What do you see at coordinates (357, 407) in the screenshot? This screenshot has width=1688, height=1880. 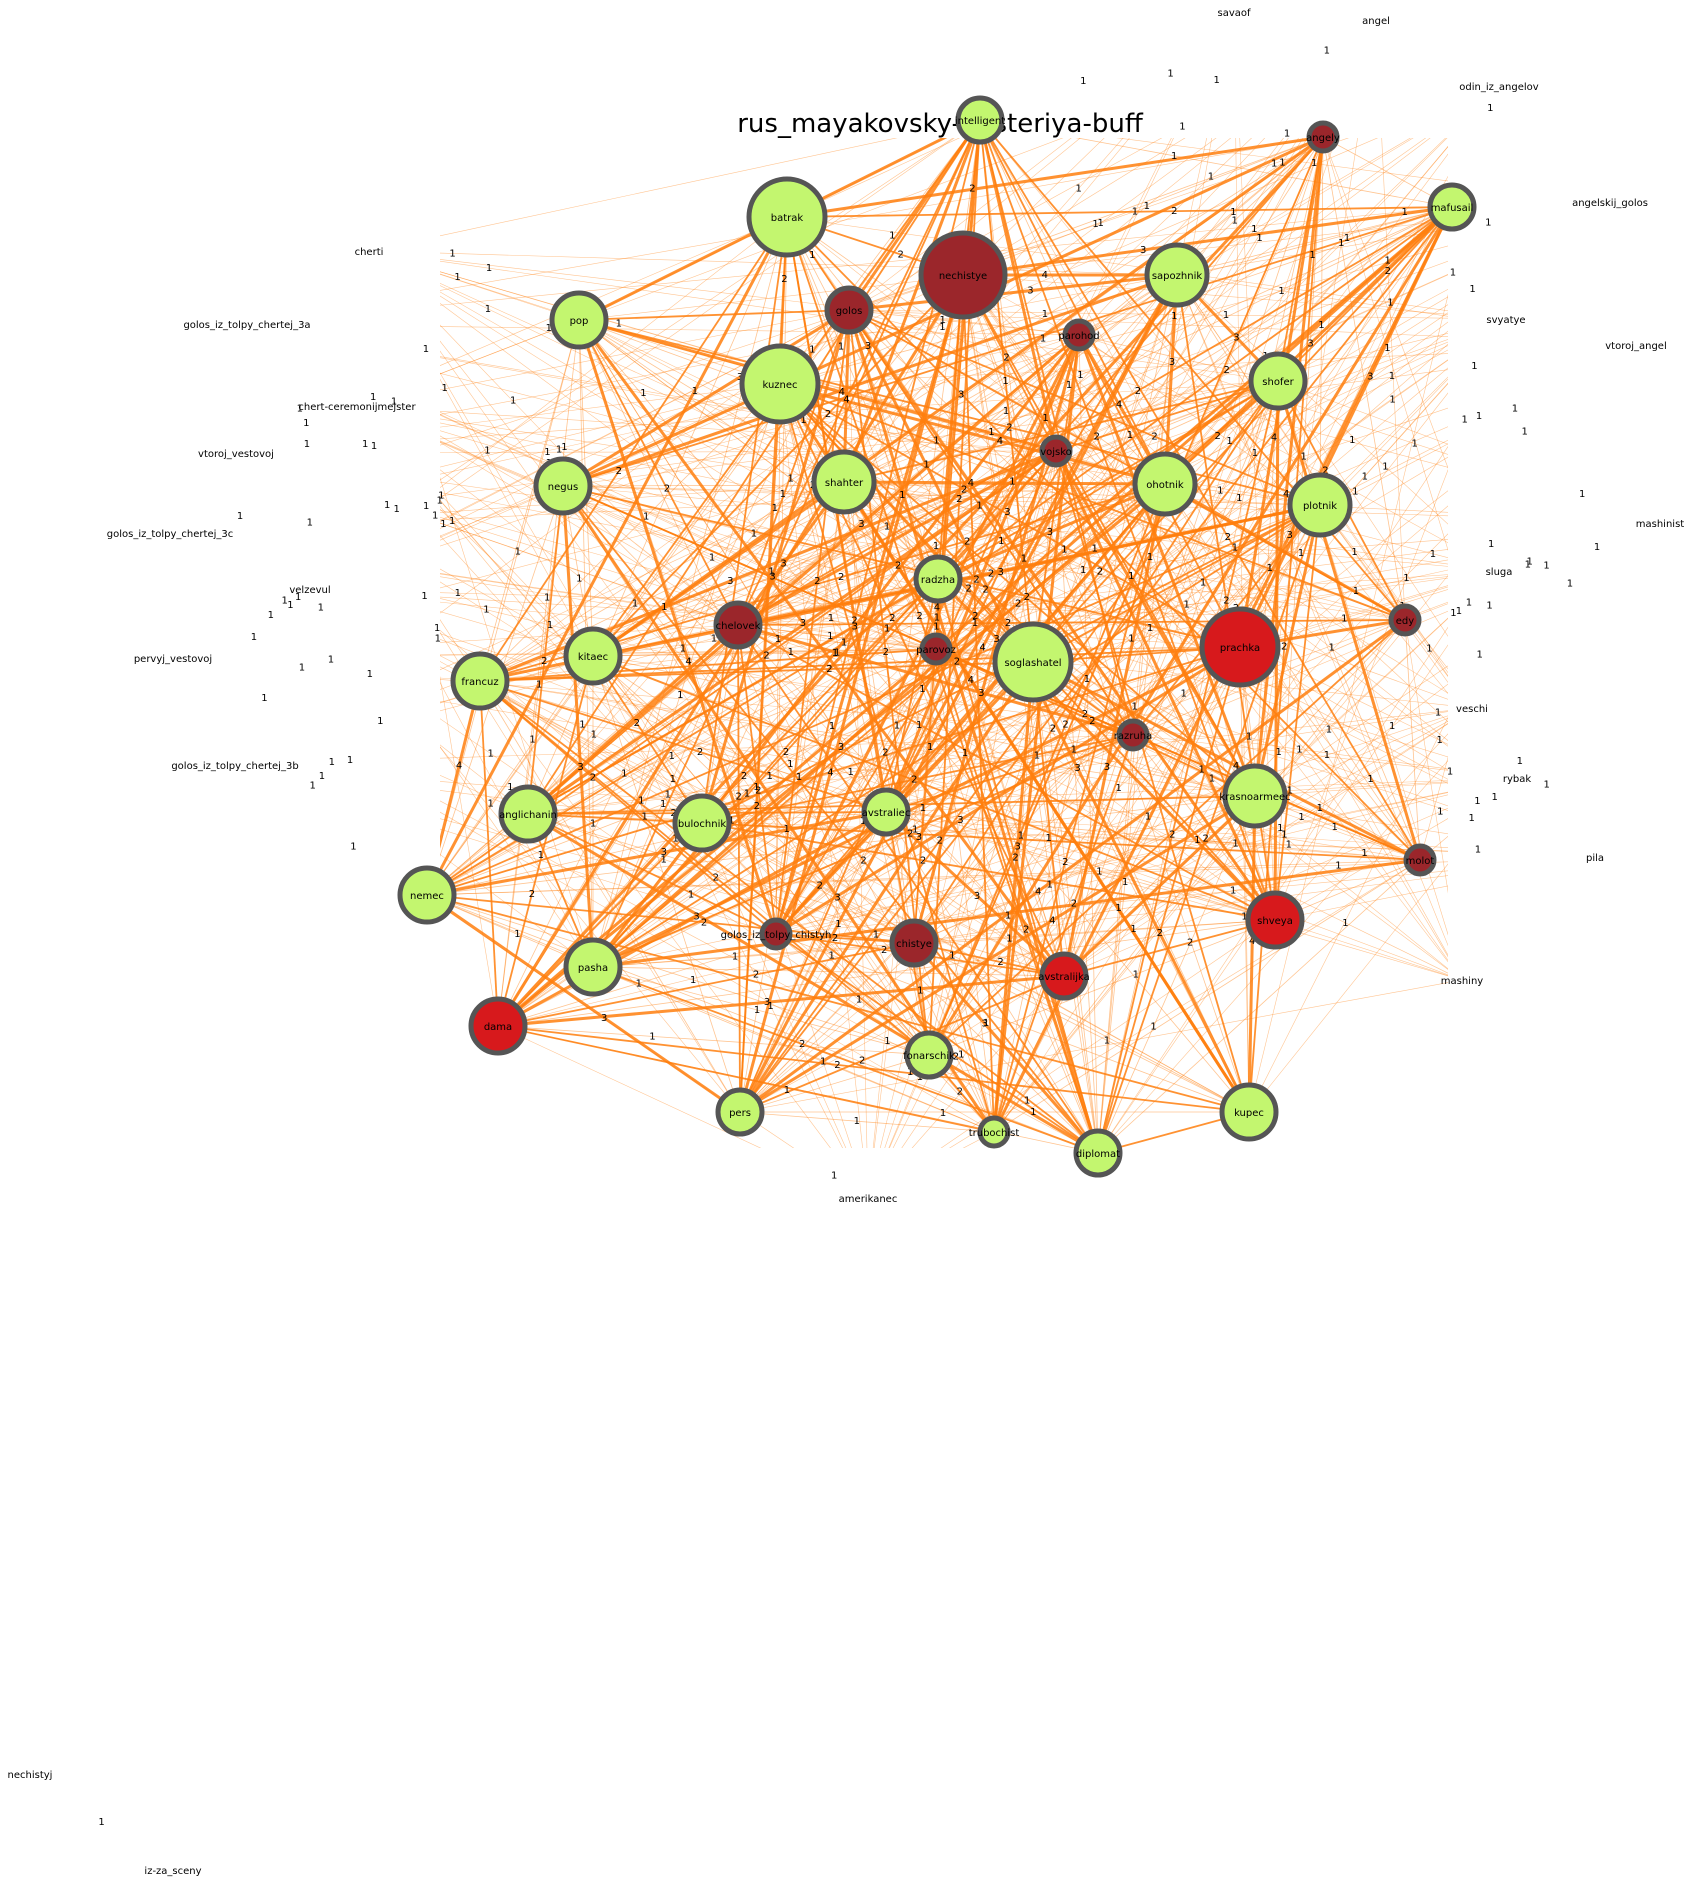 I see `outer-node-label: chert-ceremonijmejster` at bounding box center [357, 407].